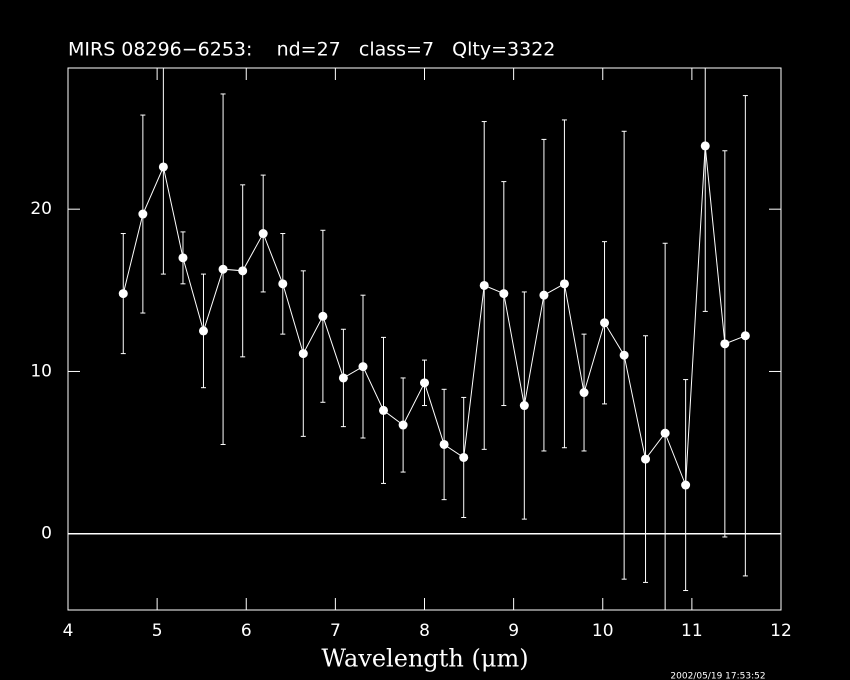  What do you see at coordinates (513, 631) in the screenshot?
I see `x-tick-label: 9` at bounding box center [513, 631].